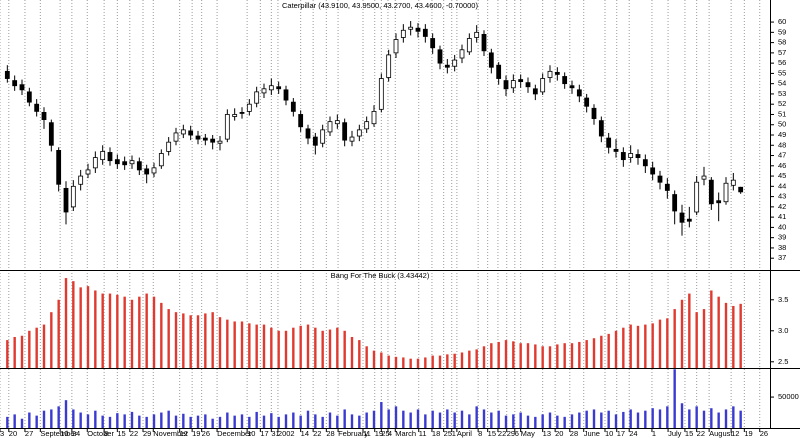  What do you see at coordinates (782, 21) in the screenshot?
I see `y-tick-label: 60` at bounding box center [782, 21].